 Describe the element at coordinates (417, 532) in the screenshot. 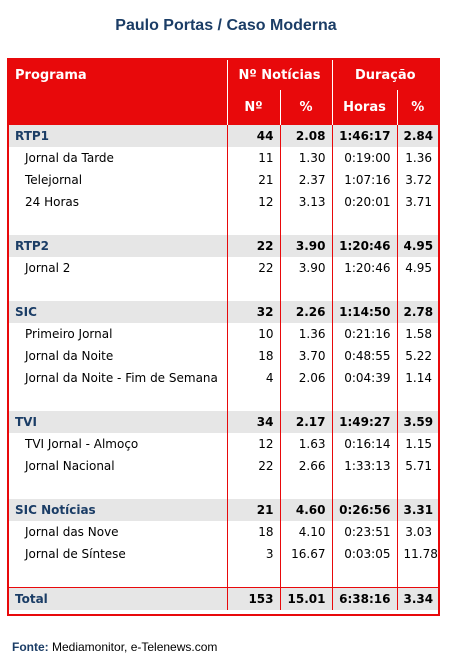

I see `cell-pct2: 3.03` at that location.